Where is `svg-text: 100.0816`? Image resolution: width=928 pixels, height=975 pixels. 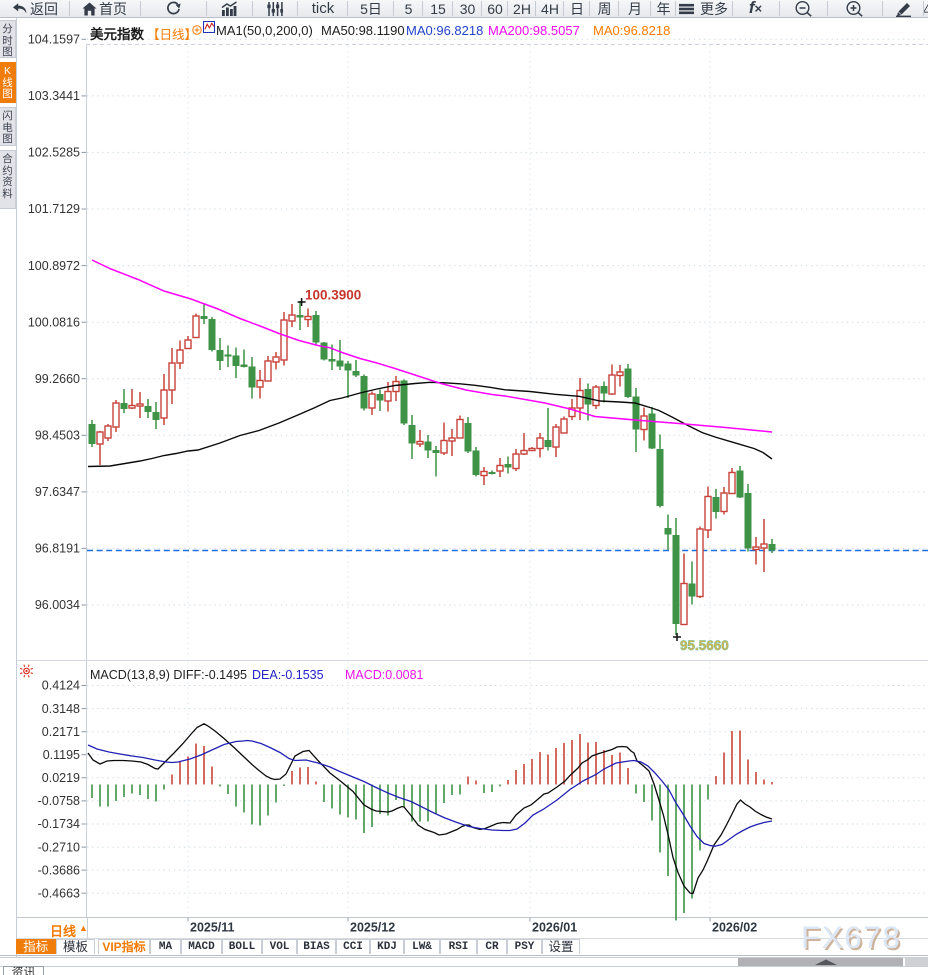 svg-text: 100.0816 is located at coordinates (54, 322).